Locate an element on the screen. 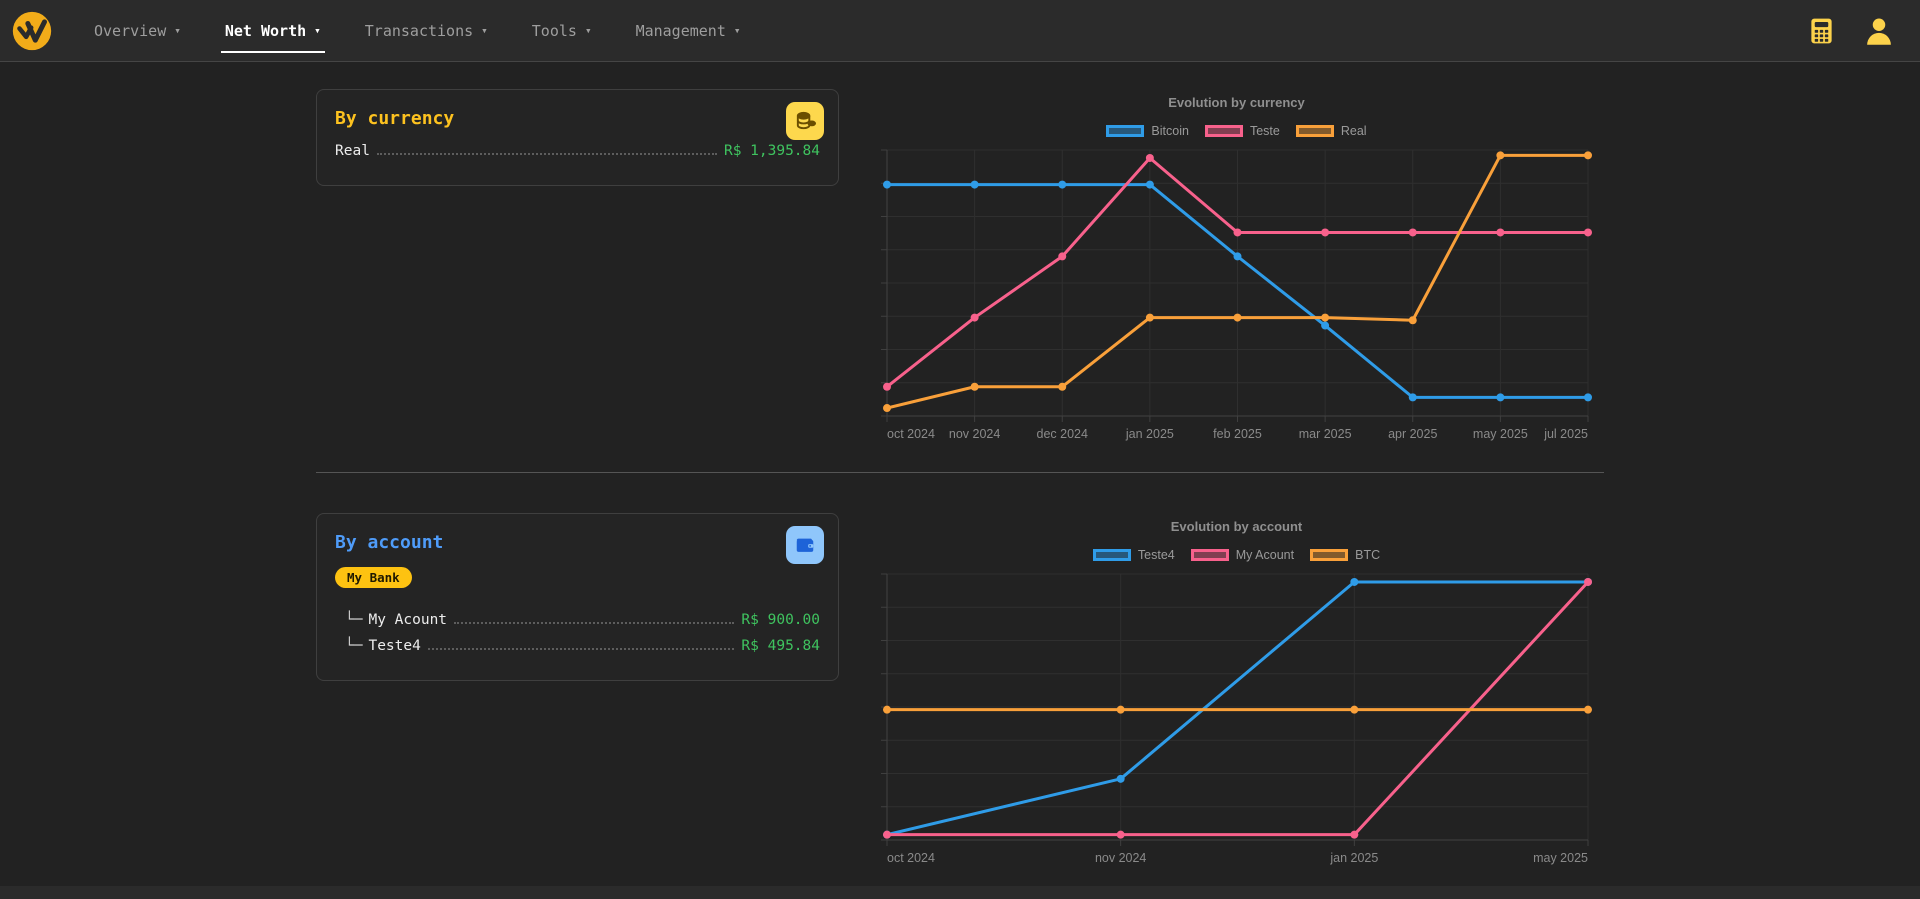 This screenshot has height=899, width=1920. balance-value: R$ 900.00 is located at coordinates (780, 620).